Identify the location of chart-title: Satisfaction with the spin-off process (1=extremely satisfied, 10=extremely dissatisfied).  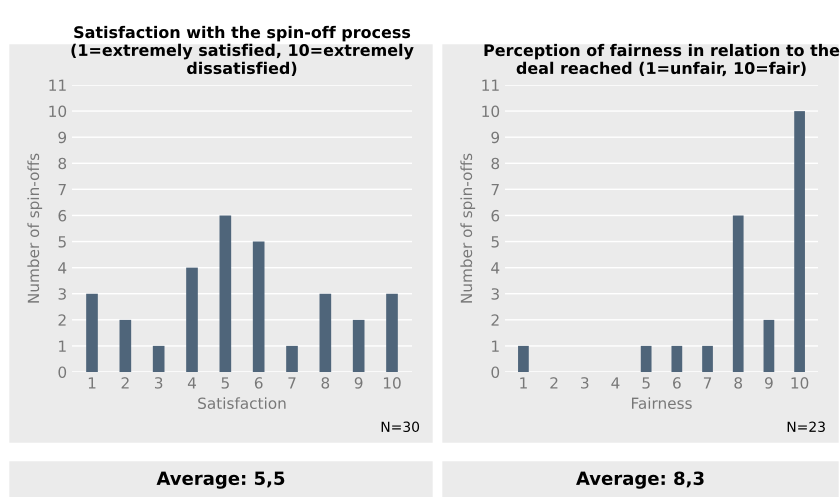
(242, 51).